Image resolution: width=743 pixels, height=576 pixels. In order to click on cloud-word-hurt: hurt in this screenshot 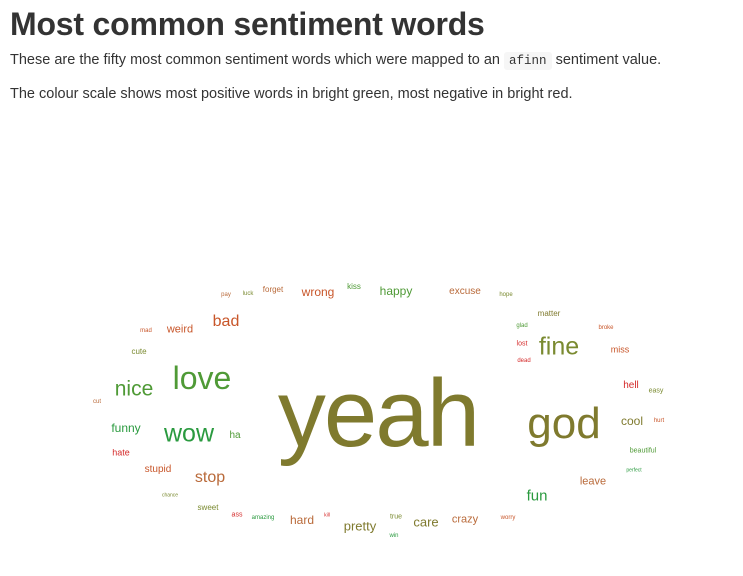, I will do `click(659, 421)`.